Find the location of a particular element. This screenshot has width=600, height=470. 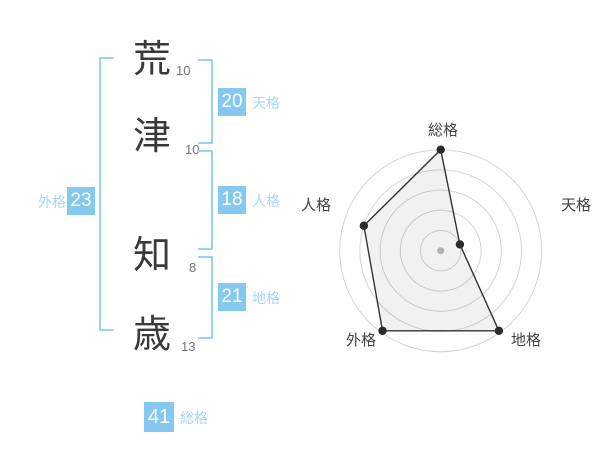

radar-axis-label-chikaku: 地格 is located at coordinates (525, 340).